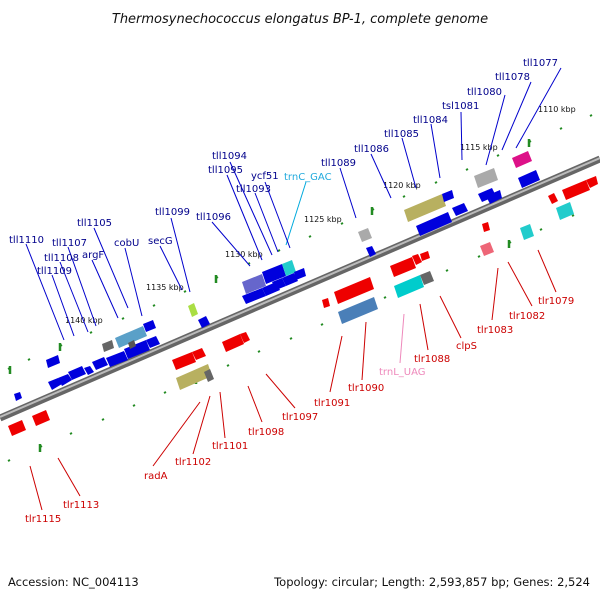  Describe the element at coordinates (402, 185) in the screenshot. I see `position-marker: 1120 kbp` at that location.